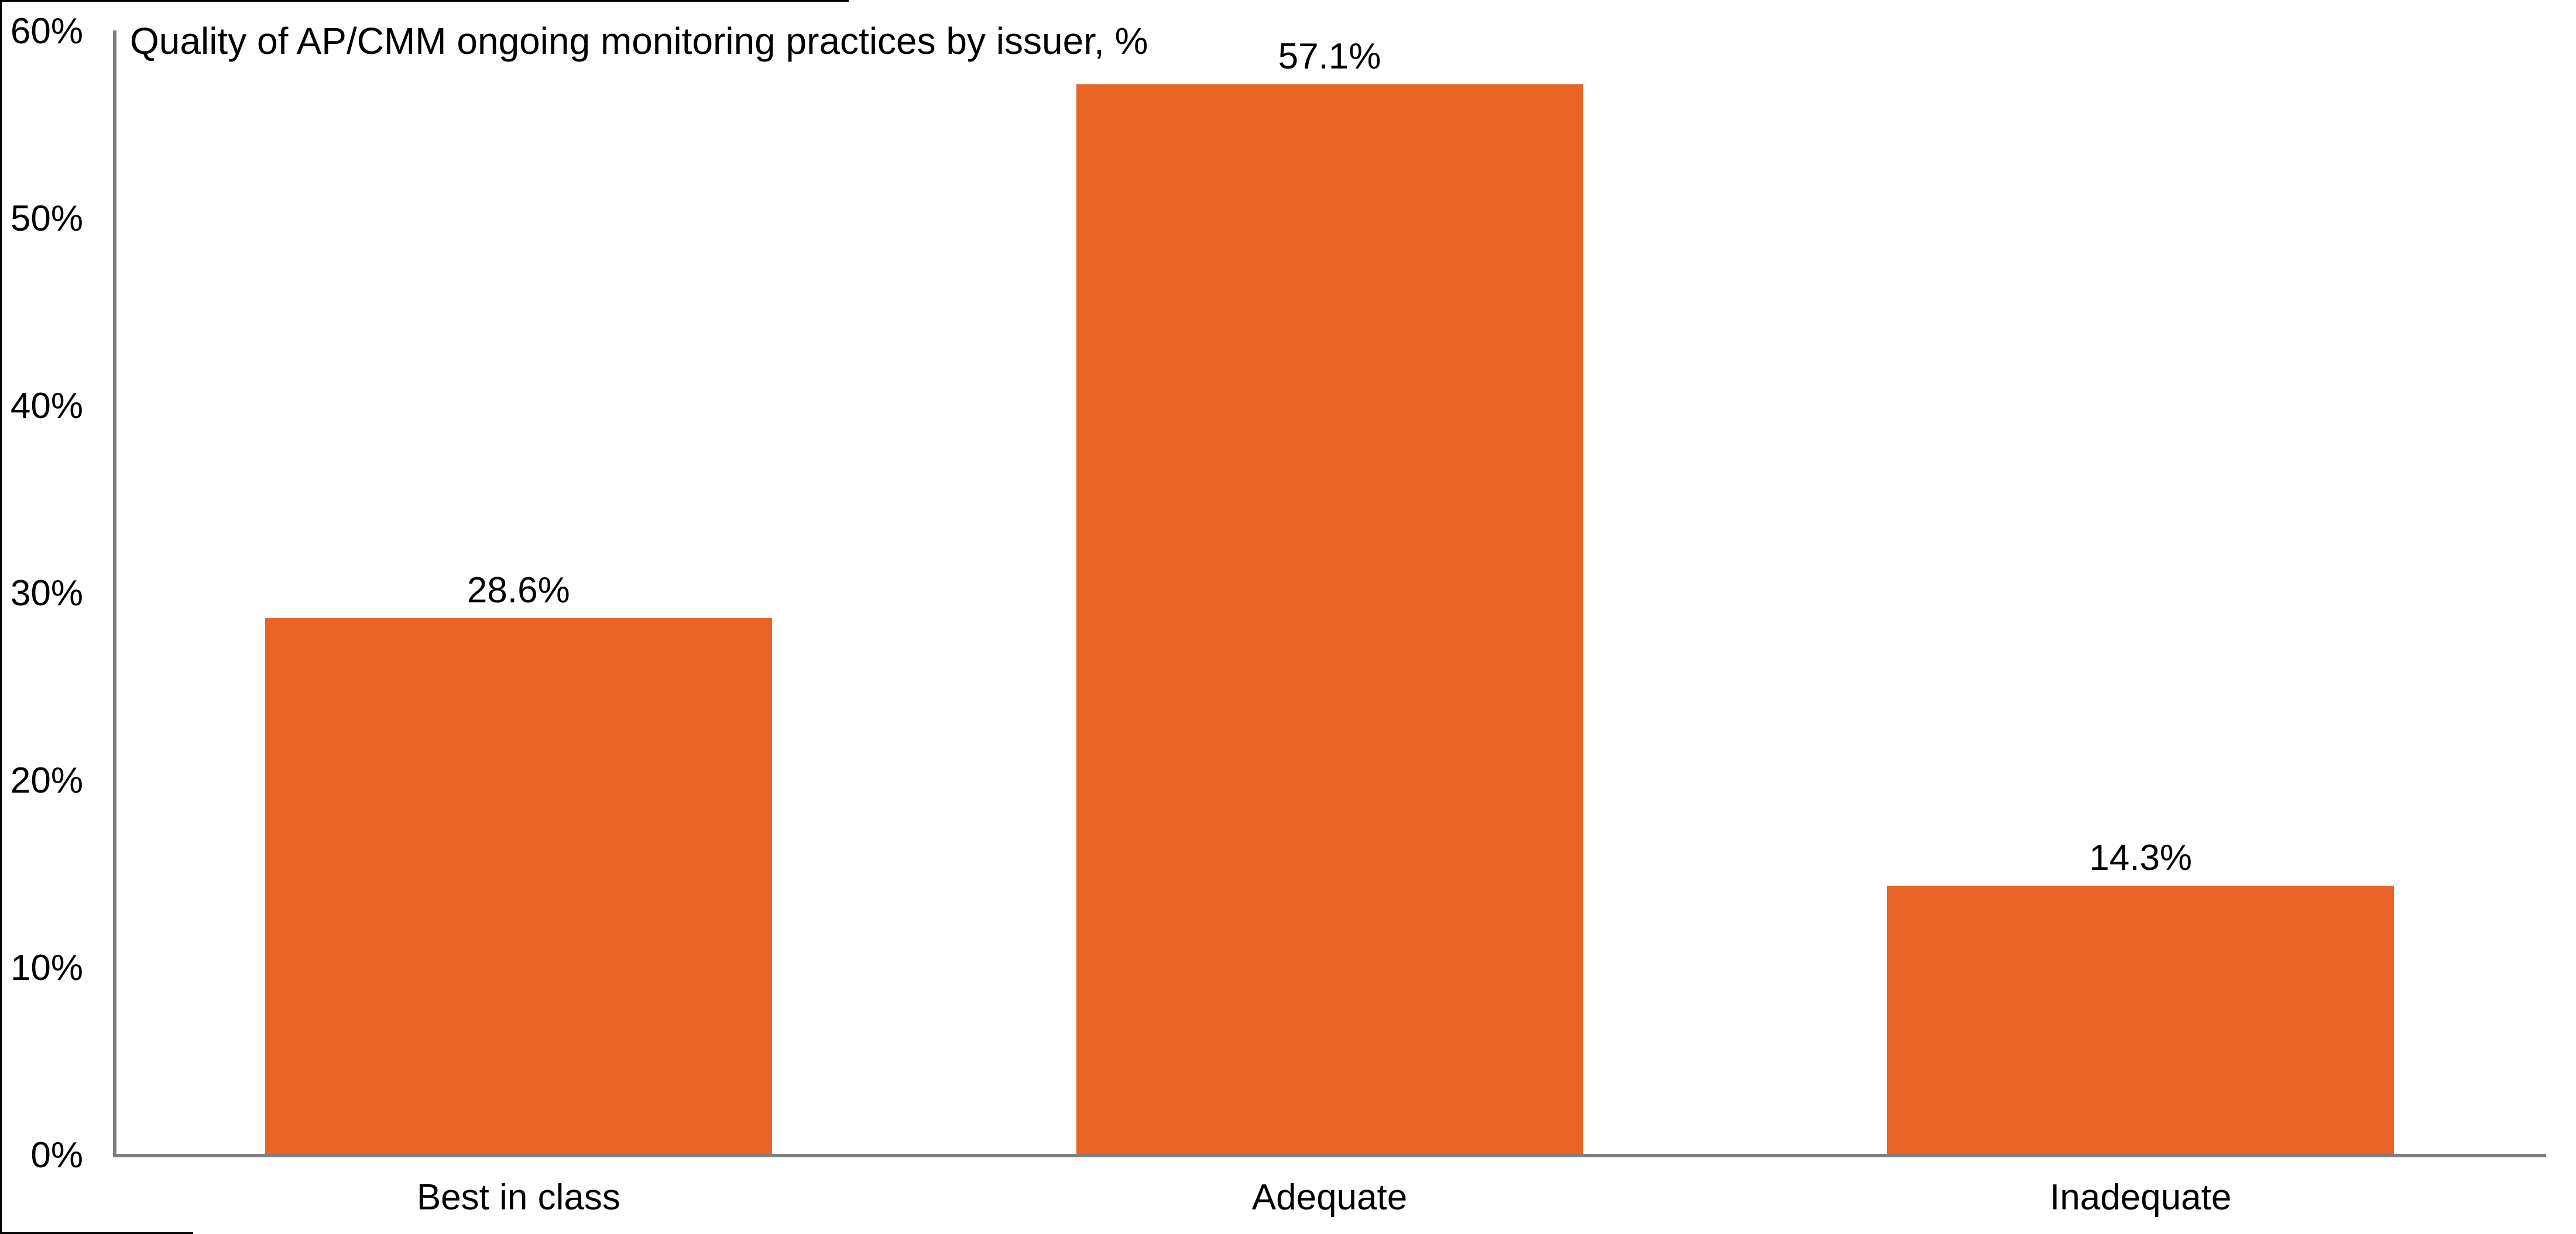 This screenshot has height=1234, width=2576. I want to click on bar-best-in-class, so click(519, 886).